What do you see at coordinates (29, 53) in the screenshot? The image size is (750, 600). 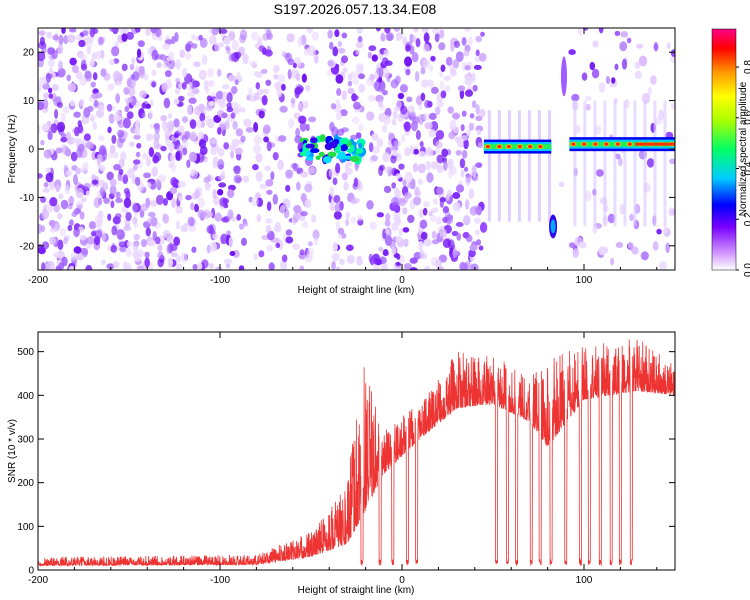 I see `y-tick-label: 20` at bounding box center [29, 53].